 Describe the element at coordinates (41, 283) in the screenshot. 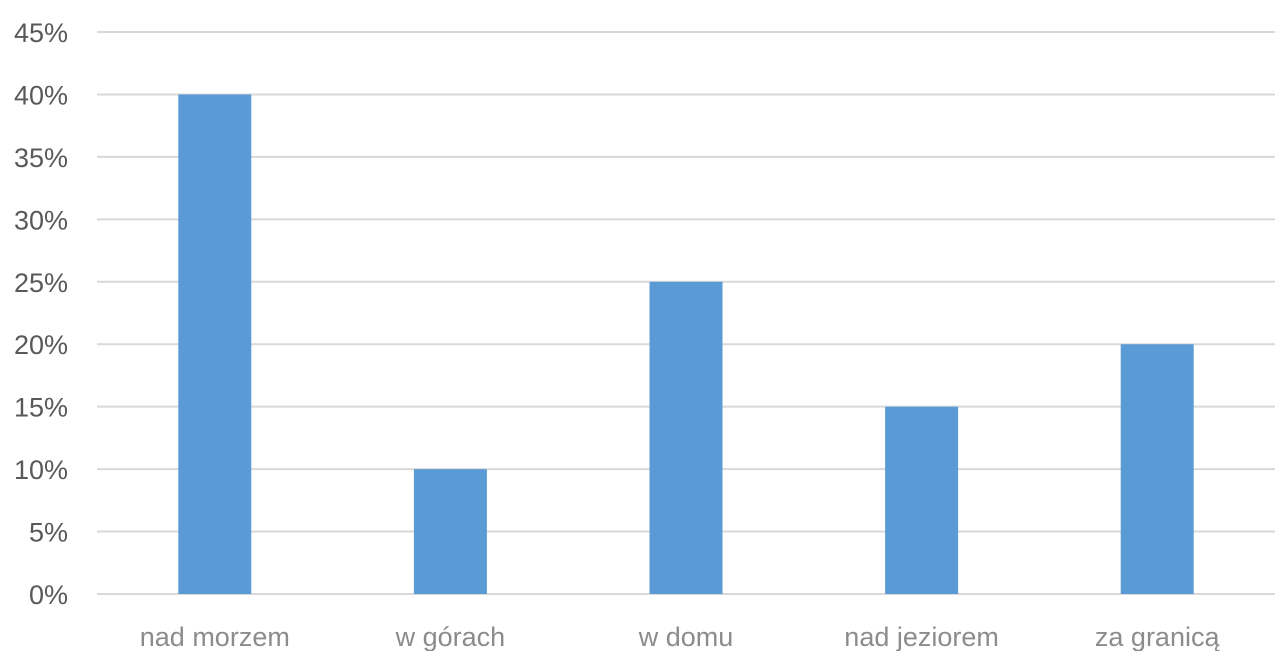

I see `y-tick-label: 25%` at that location.